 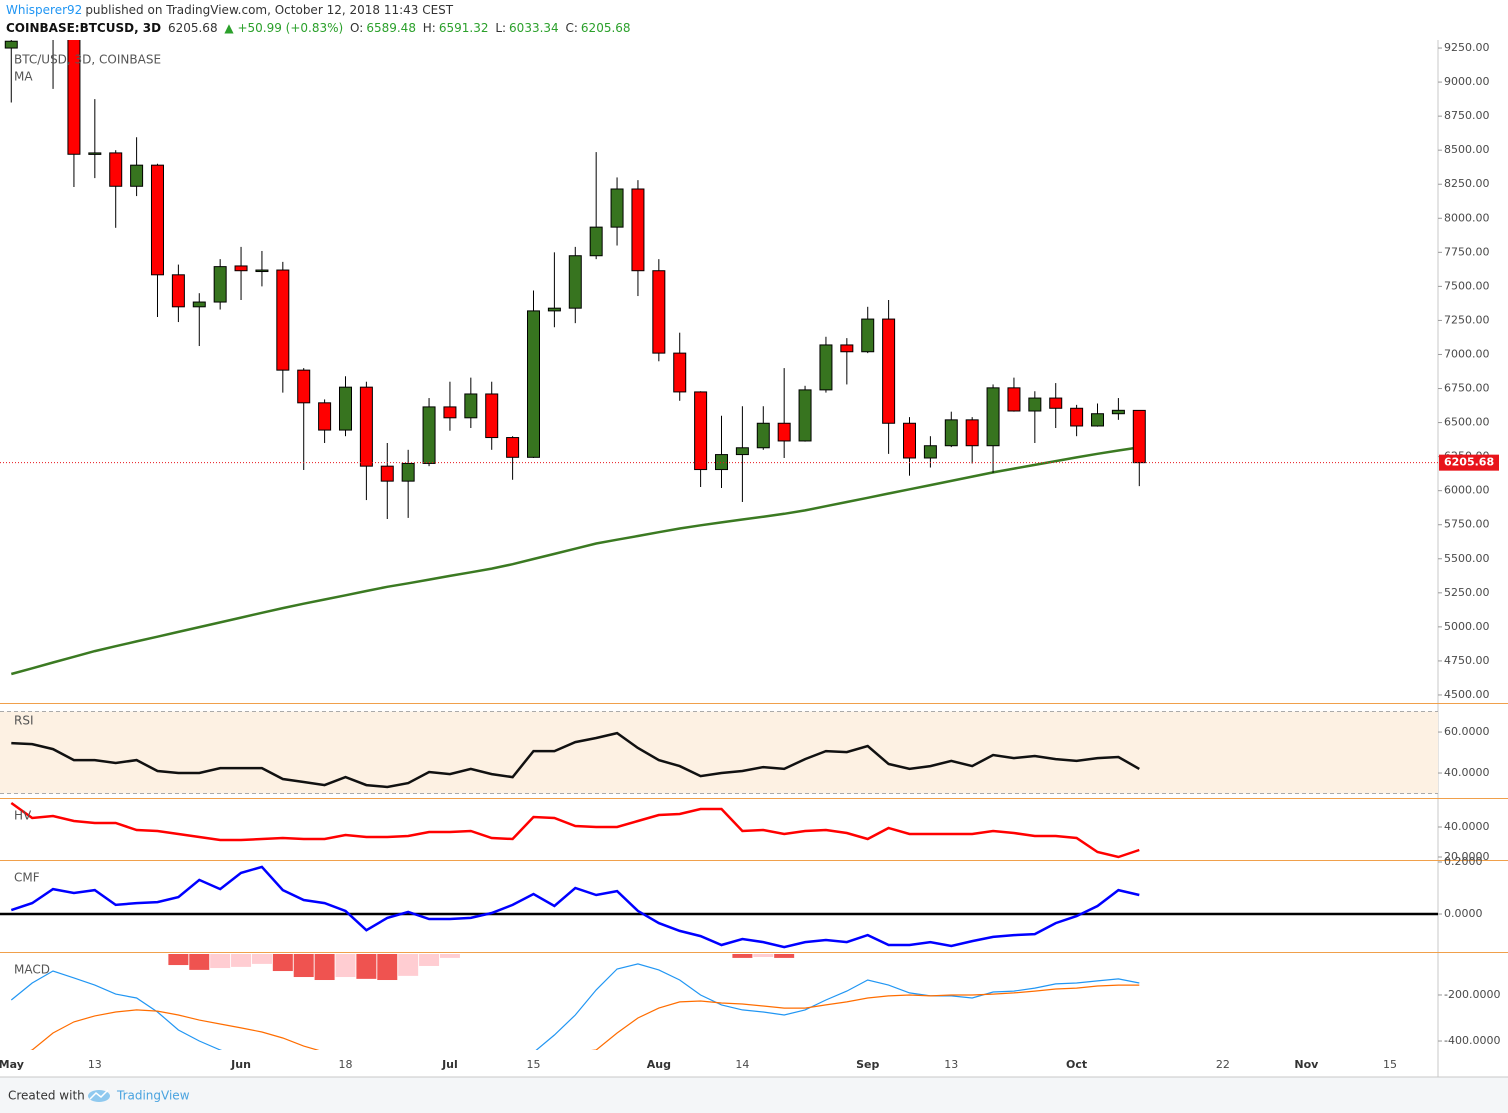 I want to click on y-tick-label: 4750.00, so click(x=1467, y=660).